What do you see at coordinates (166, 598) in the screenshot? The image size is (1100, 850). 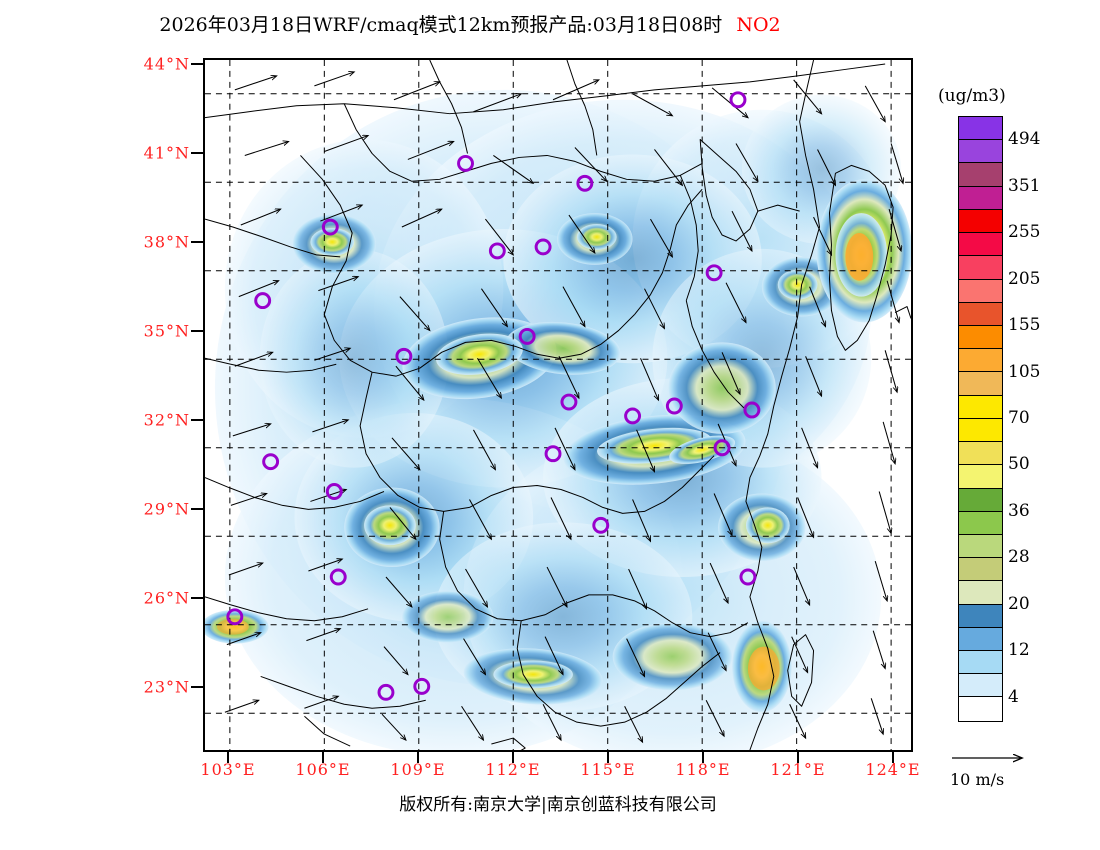 I see `y-tick-label: 26°N` at bounding box center [166, 598].